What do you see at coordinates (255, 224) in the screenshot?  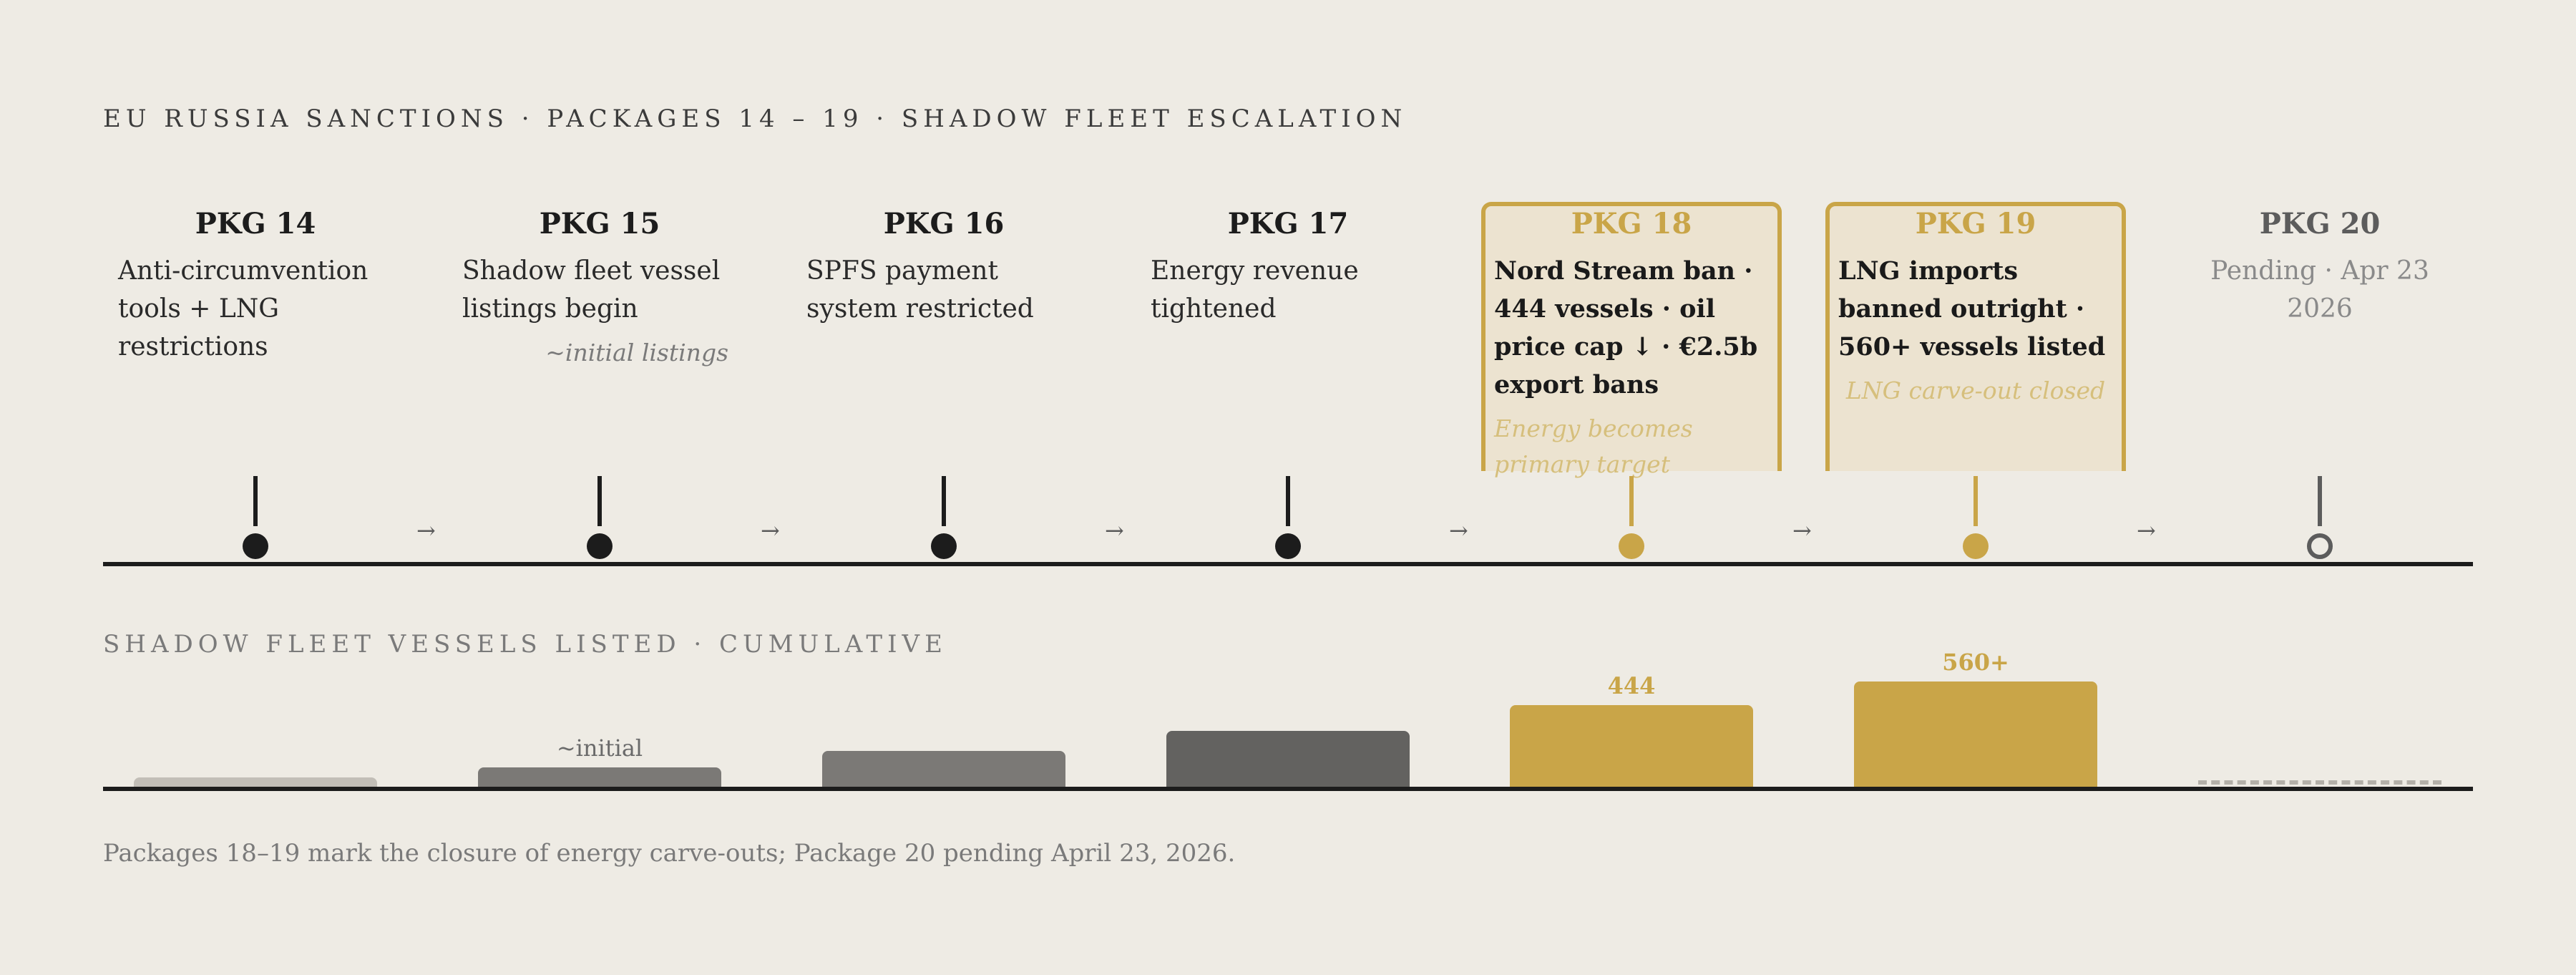 I see `package-name: PKG 14` at bounding box center [255, 224].